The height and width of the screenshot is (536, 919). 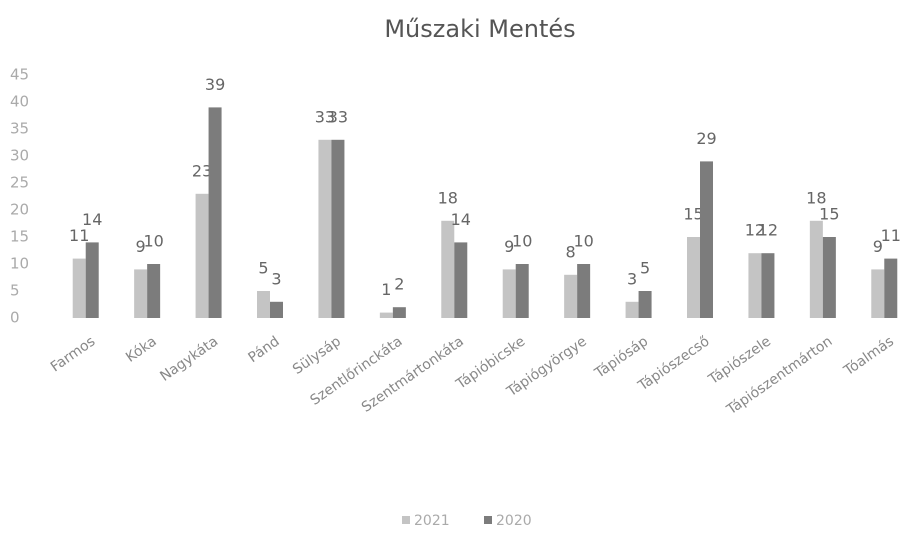 I want to click on legend-label: 2020, so click(x=514, y=521).